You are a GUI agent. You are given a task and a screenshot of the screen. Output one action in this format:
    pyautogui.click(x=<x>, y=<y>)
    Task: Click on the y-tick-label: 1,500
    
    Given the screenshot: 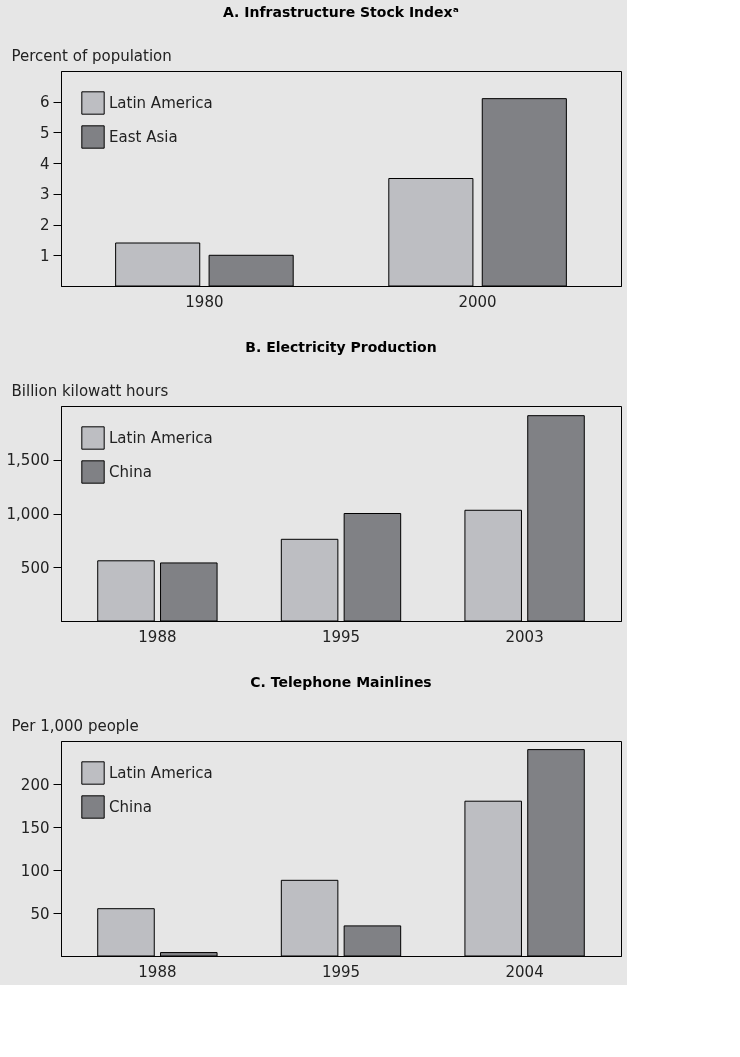 What is the action you would take?
    pyautogui.click(x=28, y=460)
    